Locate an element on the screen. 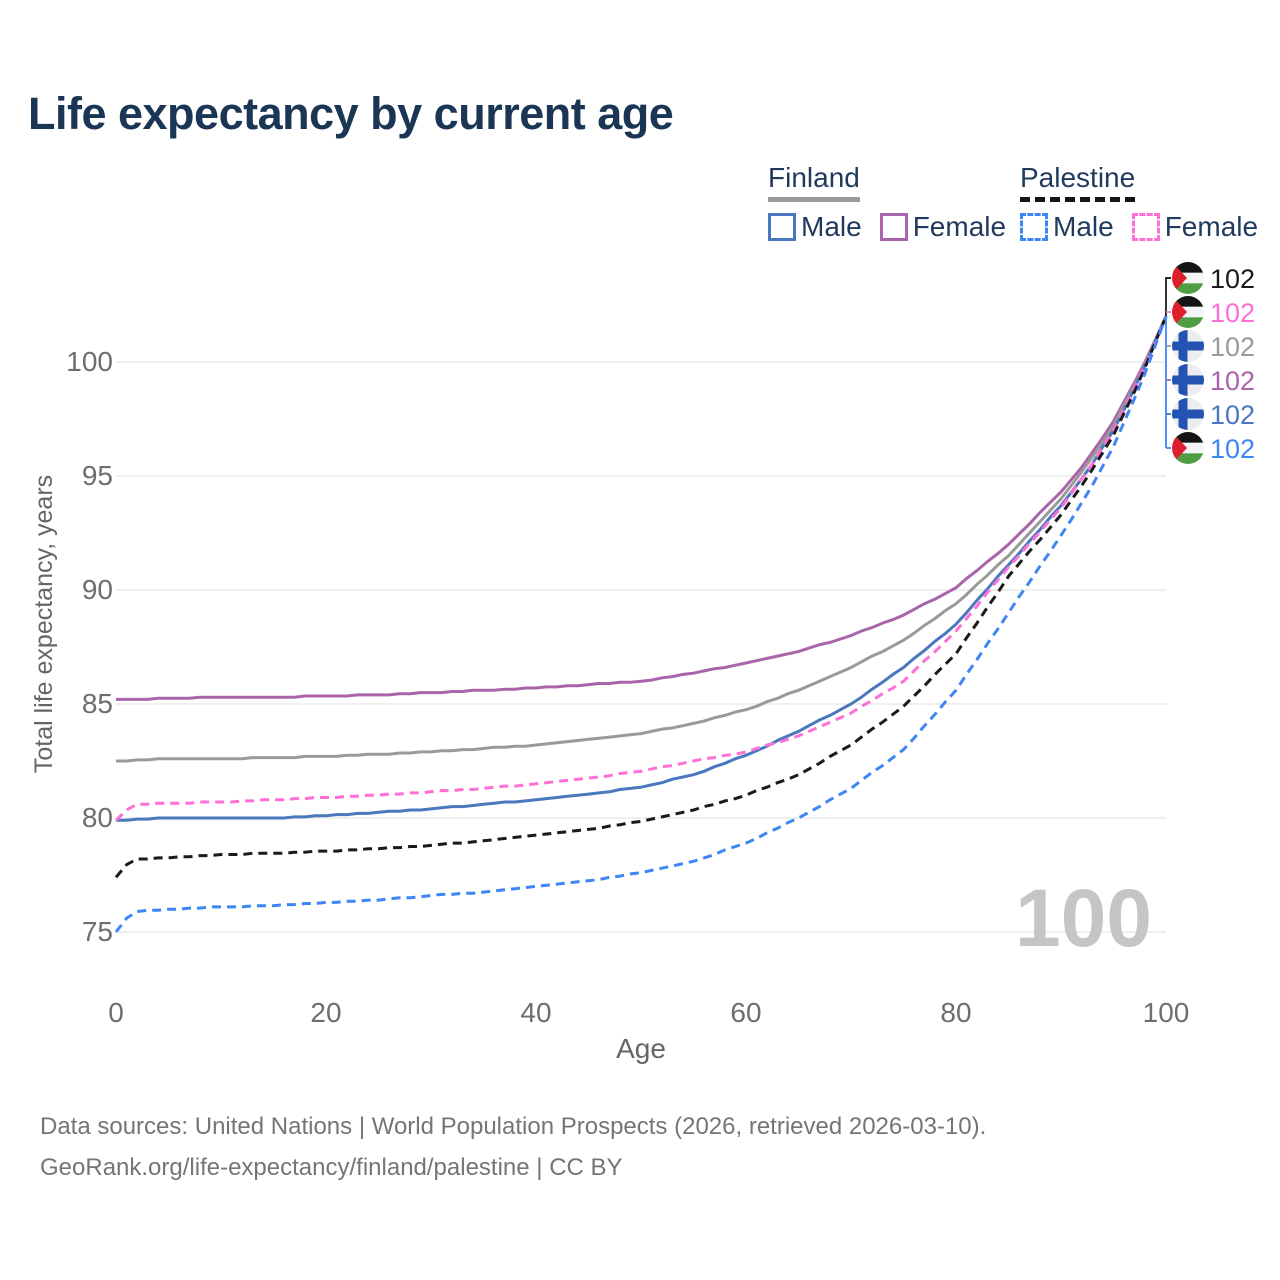 Image resolution: width=1280 pixels, height=1280 pixels. y-tick-85: 85 is located at coordinates (97, 703).